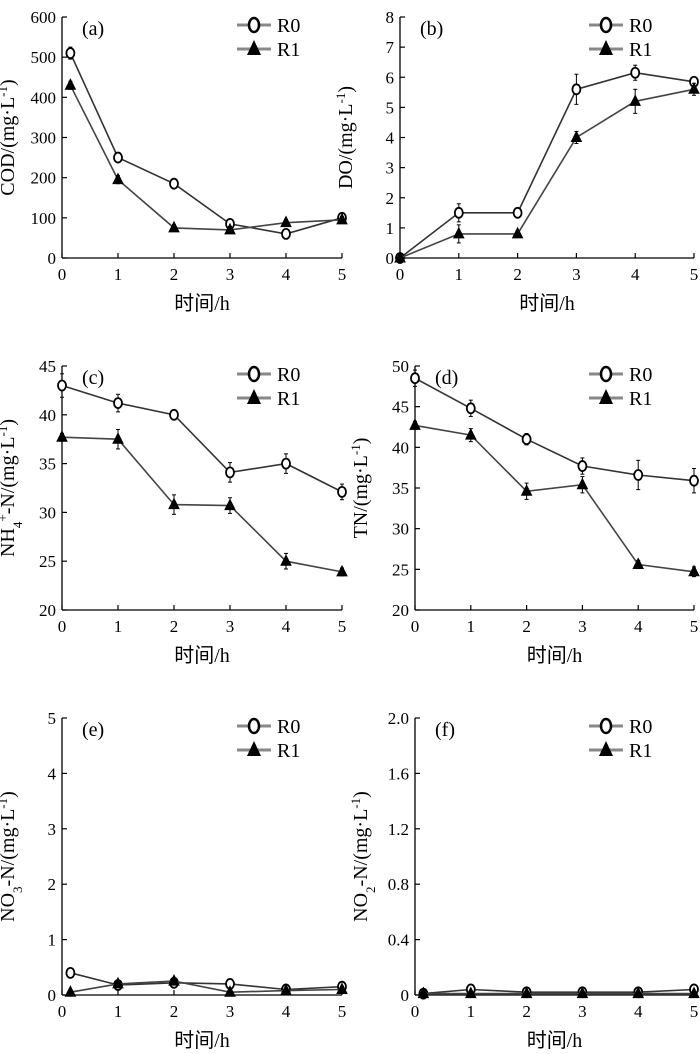 The height and width of the screenshot is (1054, 700). What do you see at coordinates (400, 447) in the screenshot?
I see `y-tick-label: 40` at bounding box center [400, 447].